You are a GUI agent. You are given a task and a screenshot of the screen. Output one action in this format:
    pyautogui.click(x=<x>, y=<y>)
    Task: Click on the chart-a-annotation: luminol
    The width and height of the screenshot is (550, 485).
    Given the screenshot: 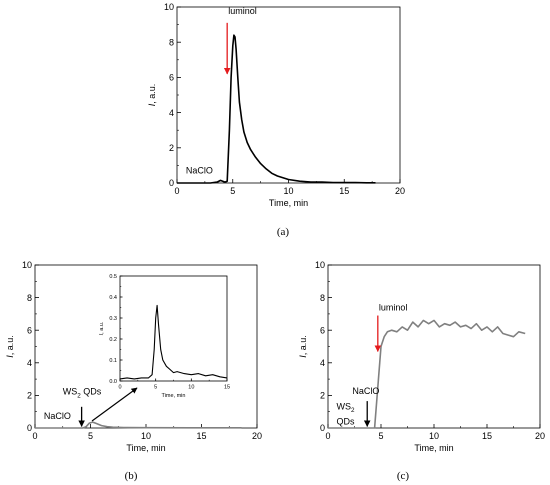 What is the action you would take?
    pyautogui.click(x=242, y=11)
    